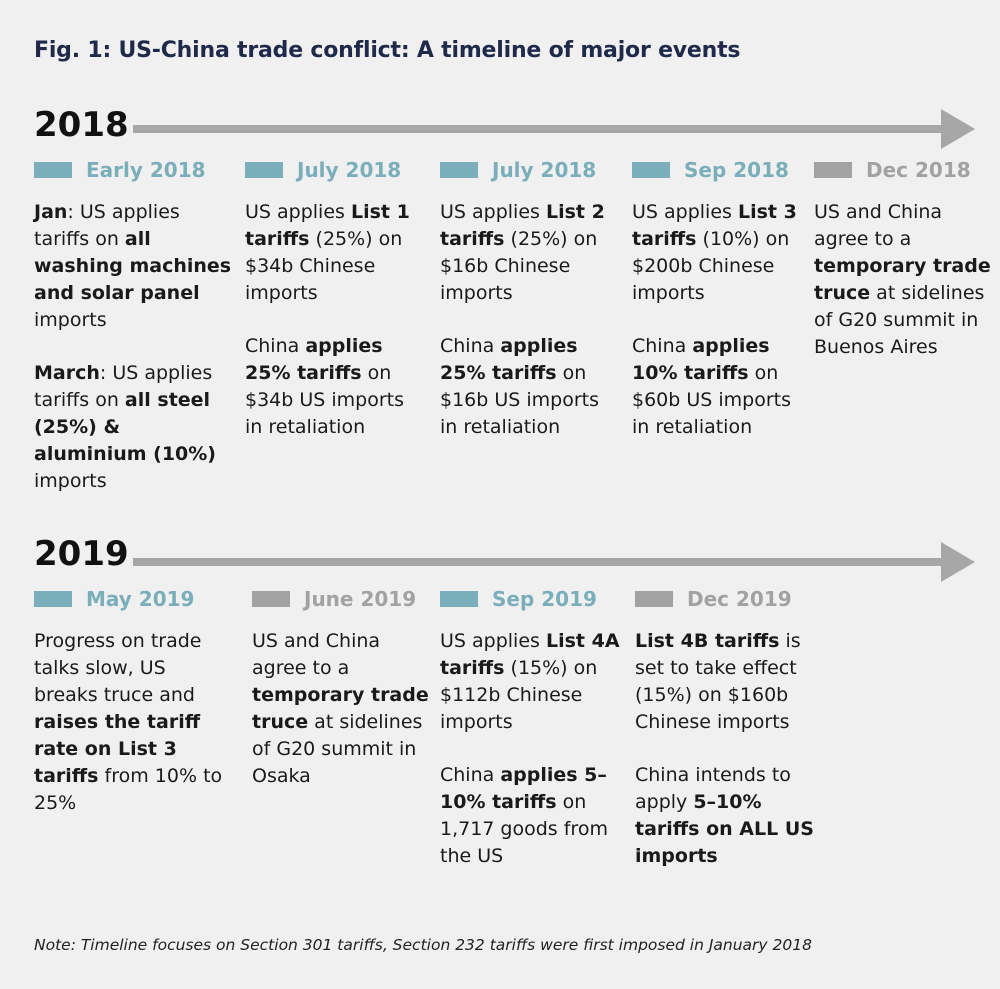 This screenshot has width=1000, height=989. What do you see at coordinates (51, 212) in the screenshot?
I see `emphasis-text: Jan` at bounding box center [51, 212].